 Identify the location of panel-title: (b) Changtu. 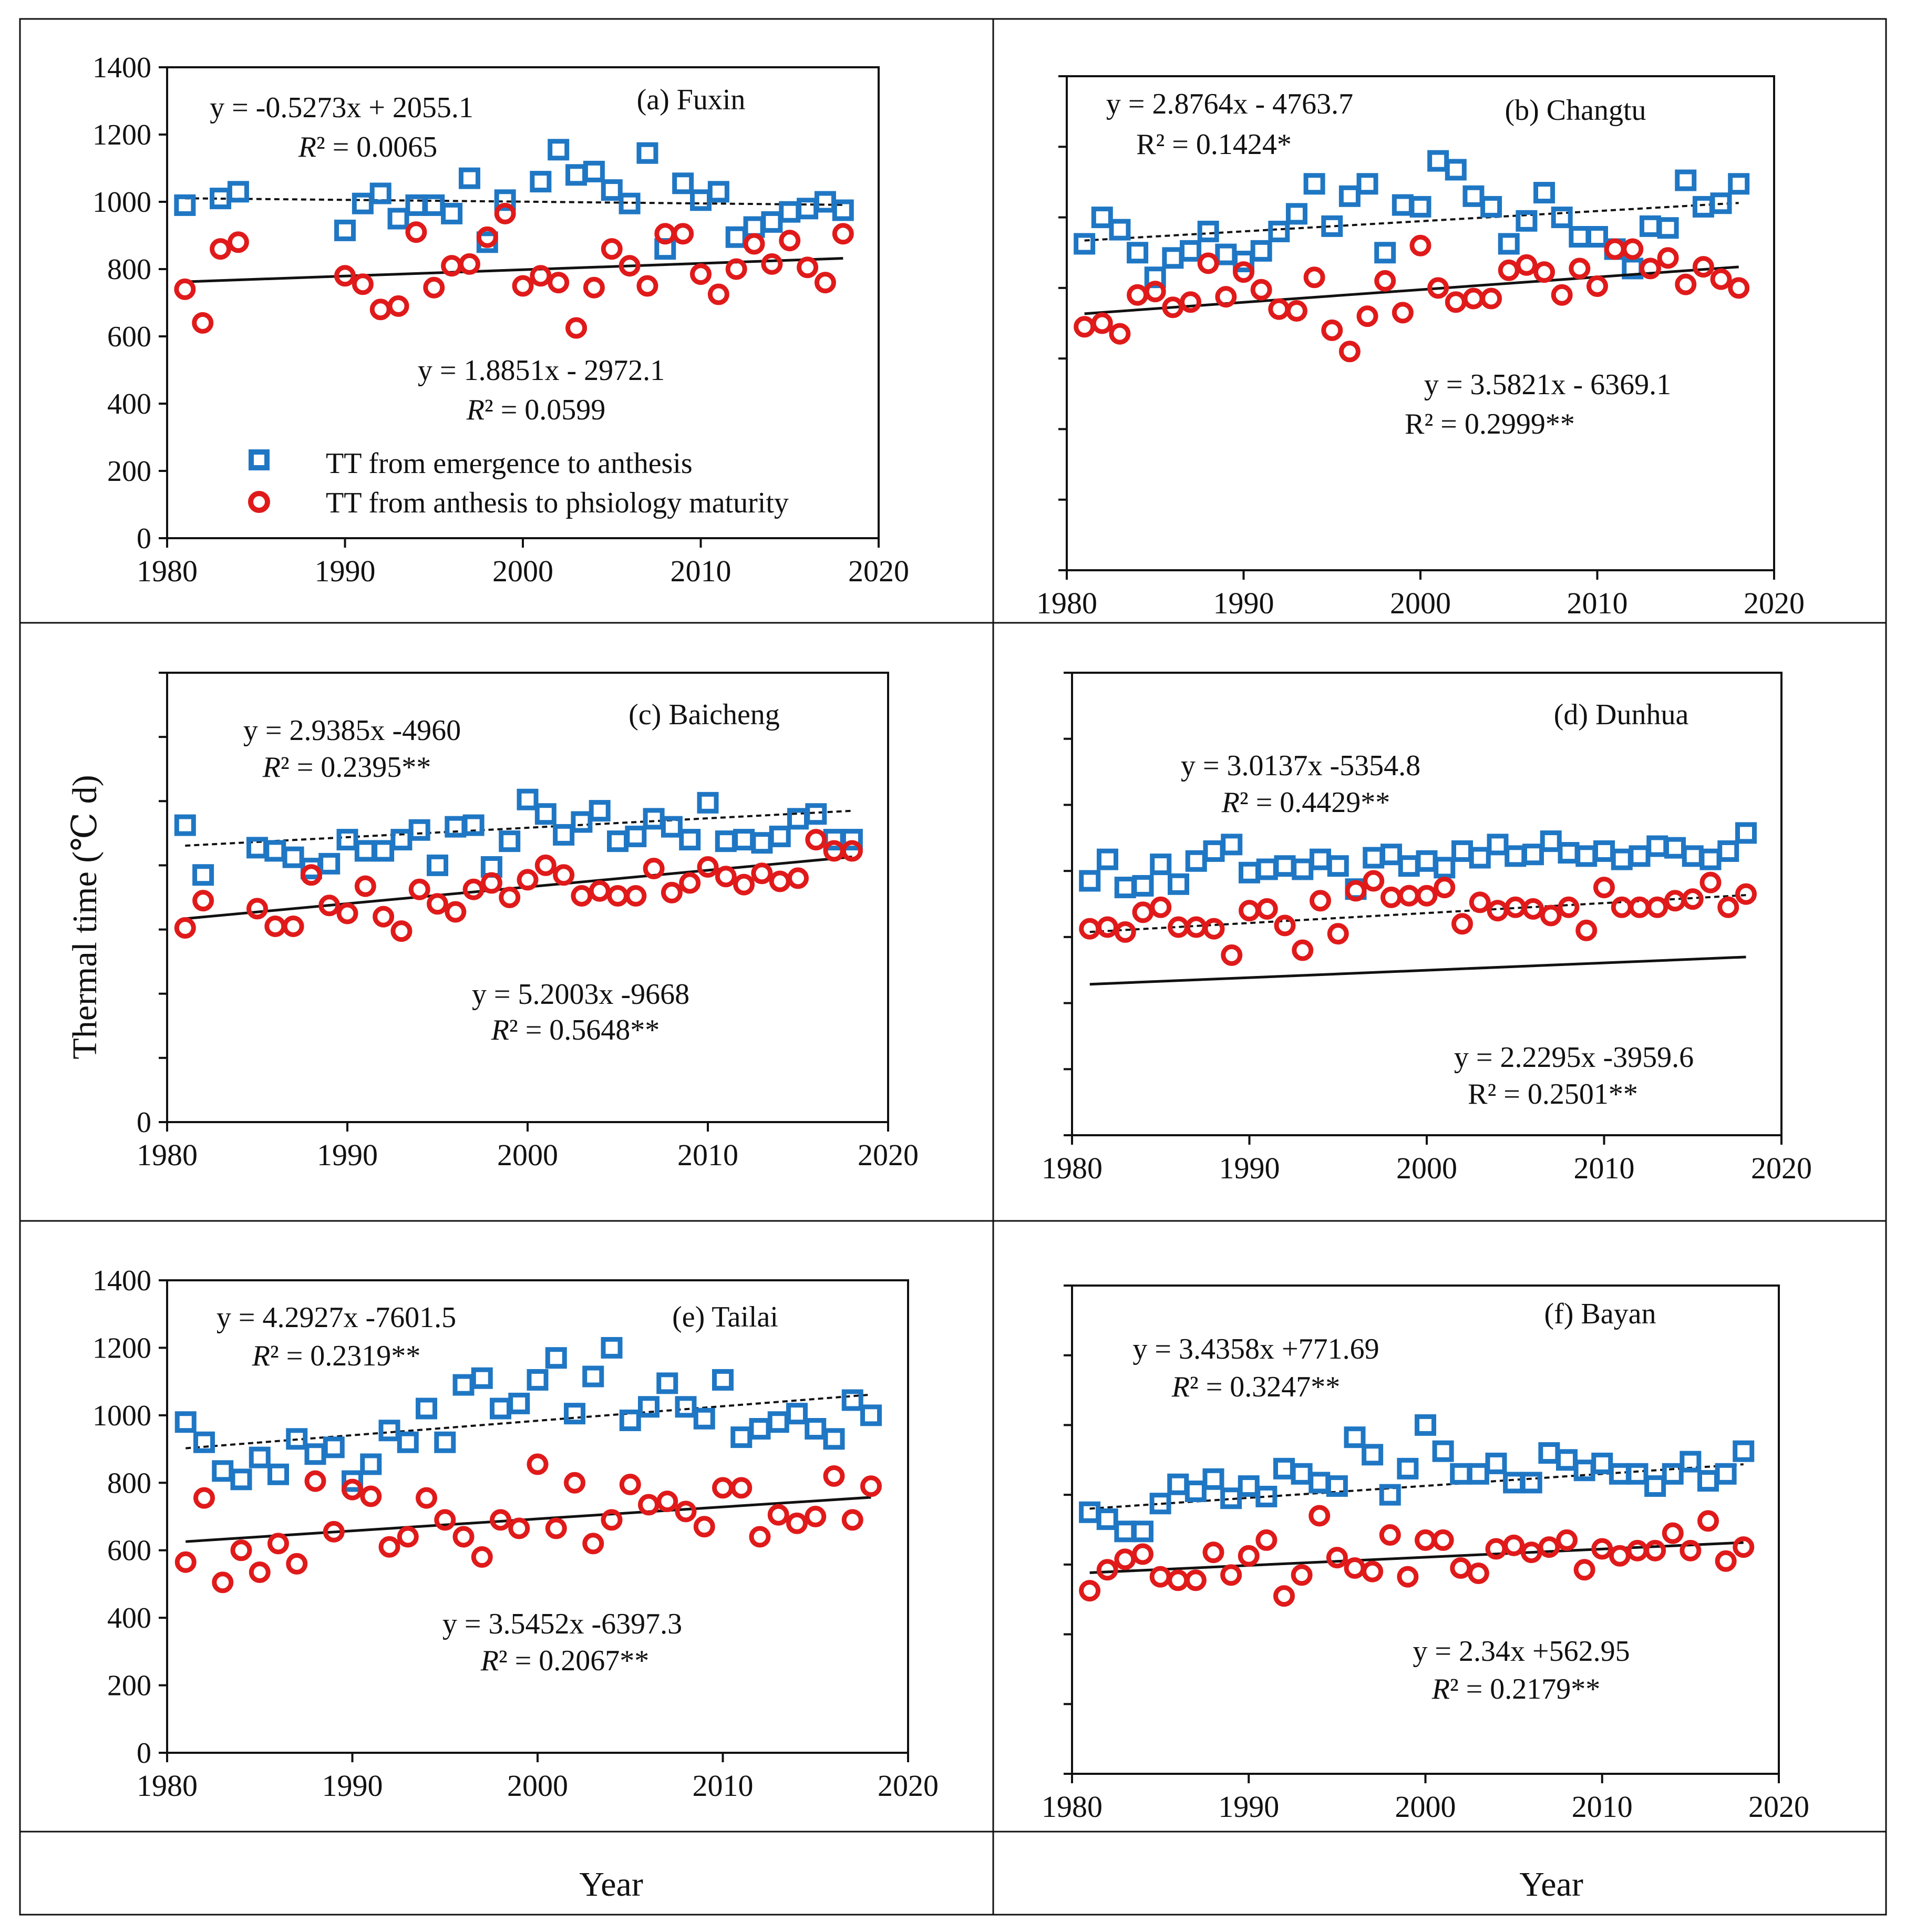
(1575, 110).